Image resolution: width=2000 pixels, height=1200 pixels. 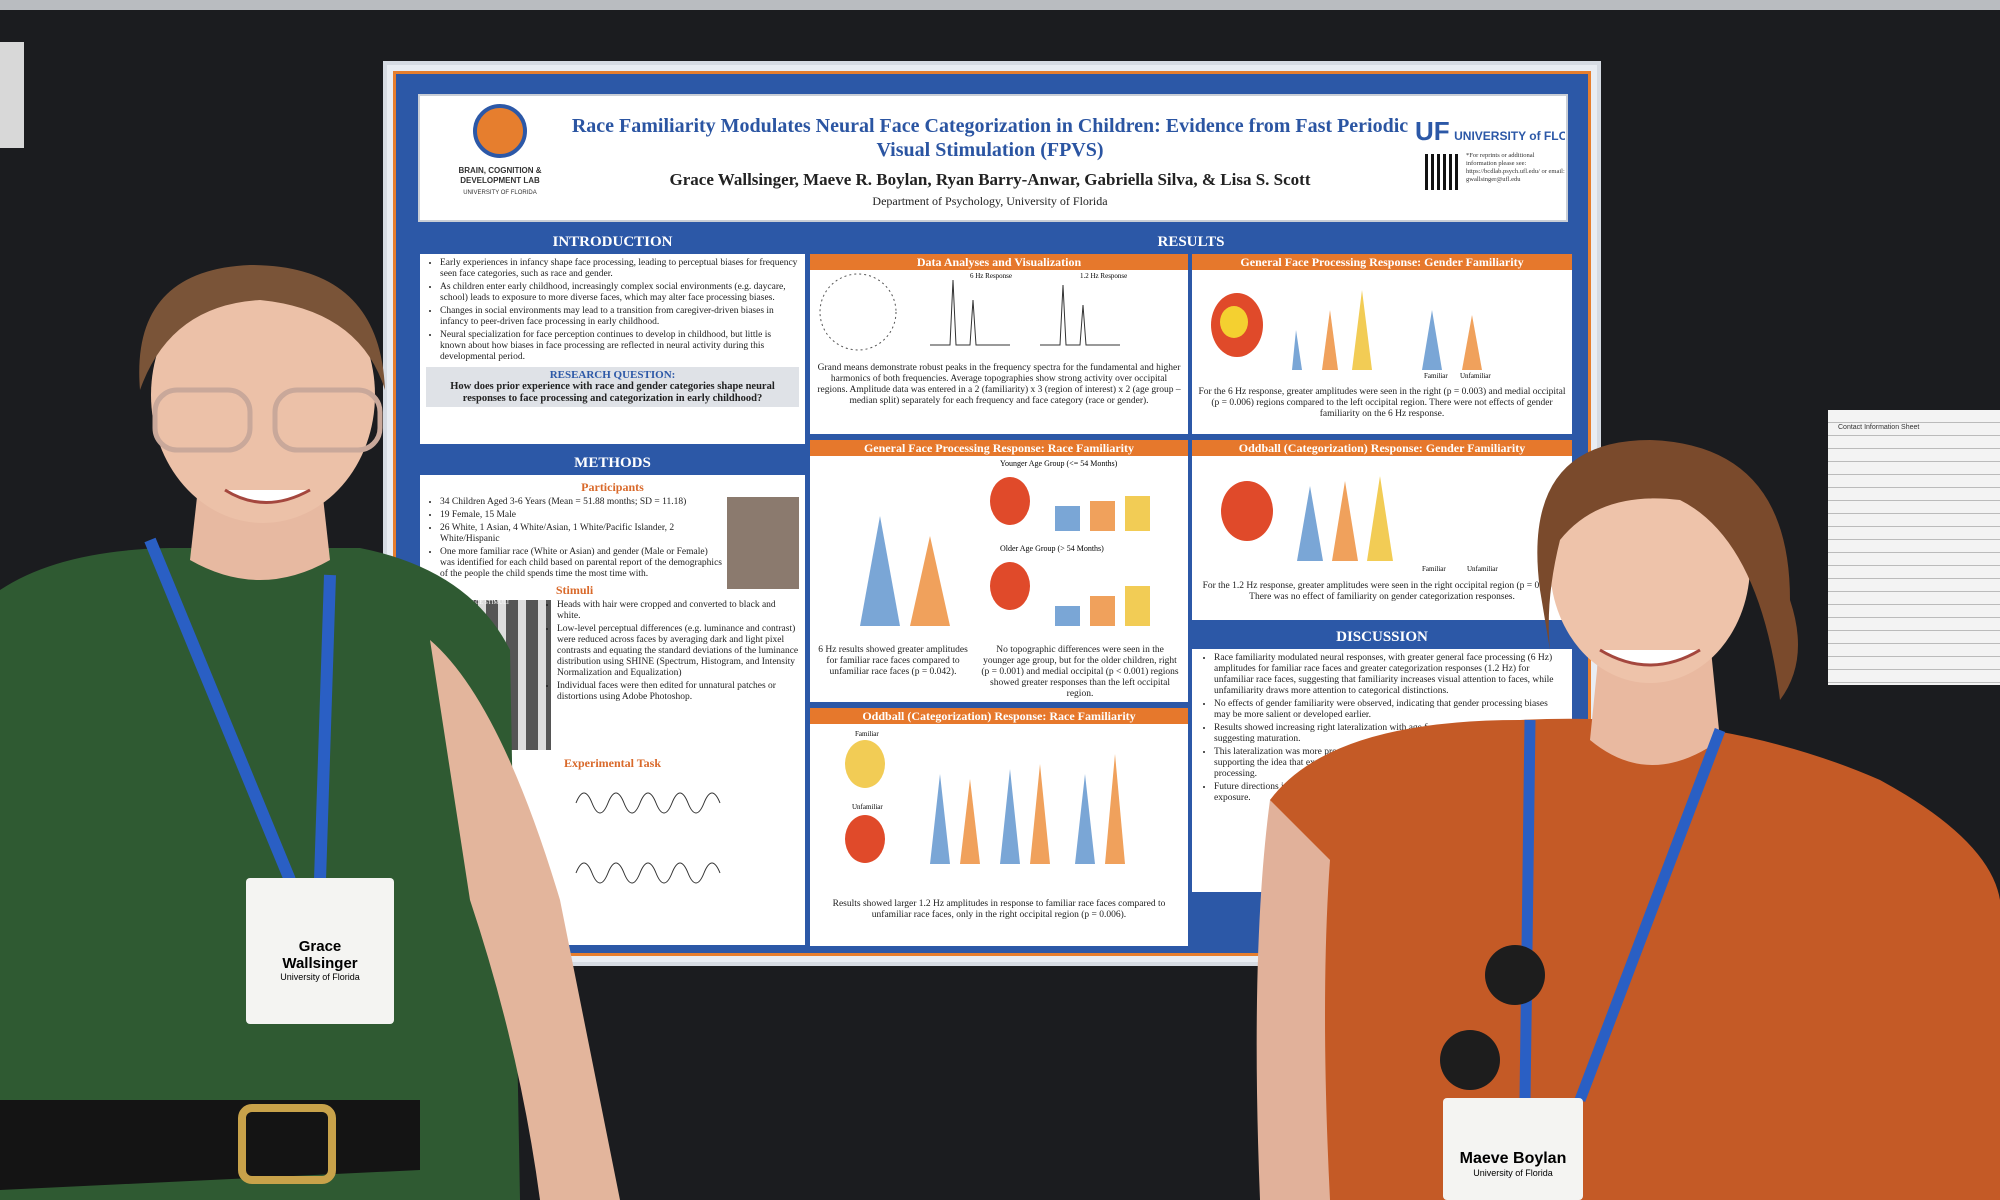 What do you see at coordinates (263, 395) in the screenshot?
I see `face` at bounding box center [263, 395].